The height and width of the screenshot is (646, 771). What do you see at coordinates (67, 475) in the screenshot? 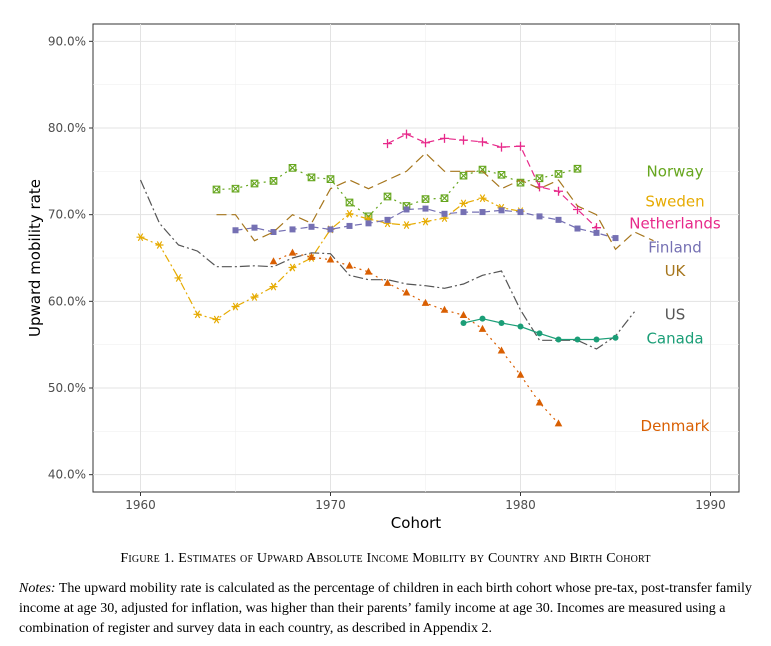
I see `y-tick-label: 40.0%` at bounding box center [67, 475].